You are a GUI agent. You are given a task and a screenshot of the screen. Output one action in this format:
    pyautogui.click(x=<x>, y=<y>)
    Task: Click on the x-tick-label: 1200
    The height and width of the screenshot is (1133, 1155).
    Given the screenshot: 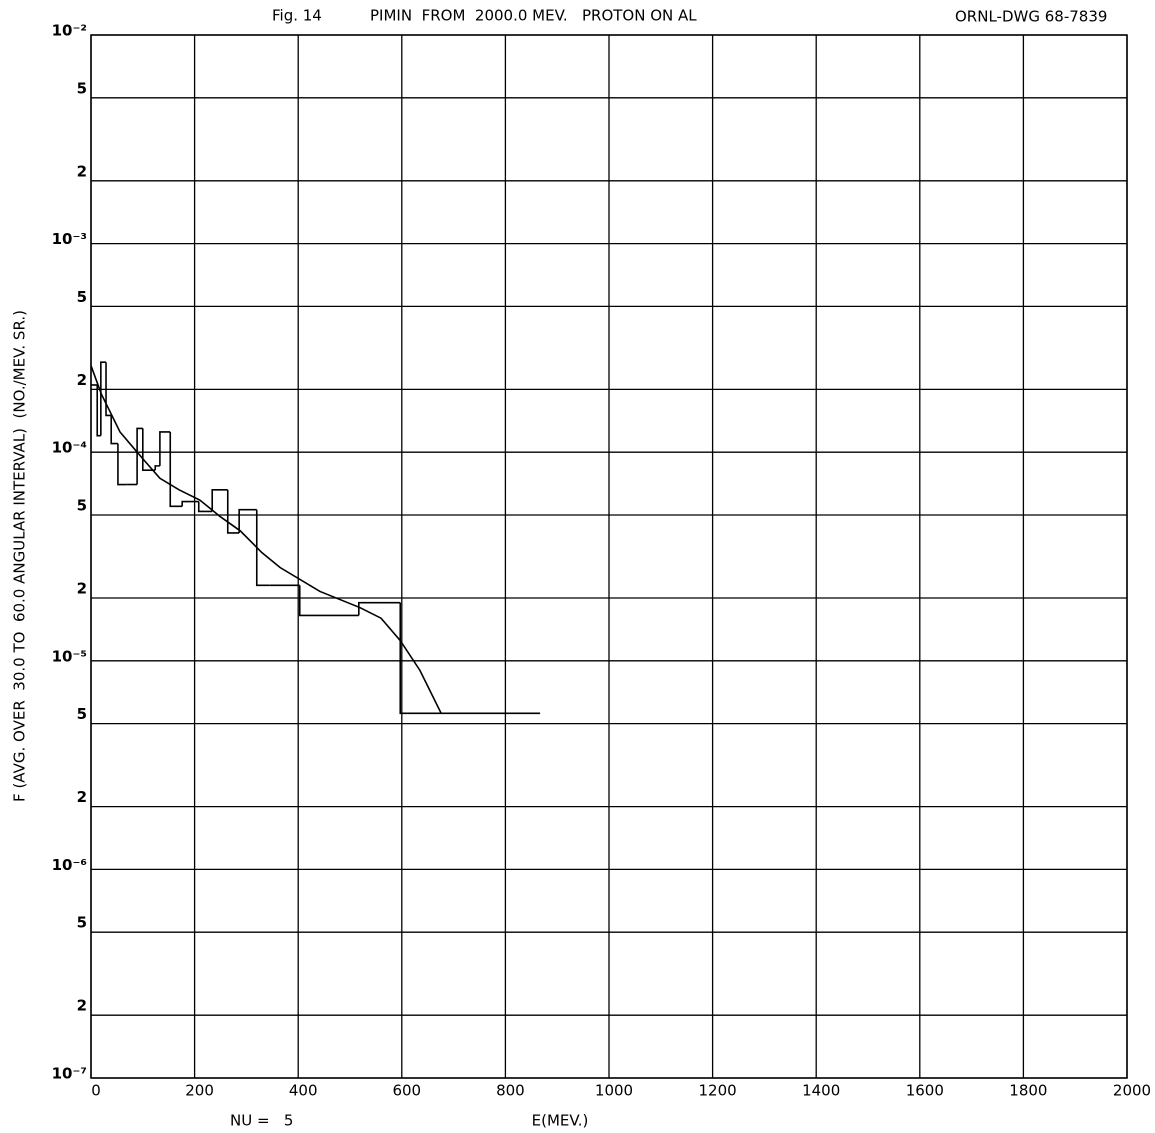 What is the action you would take?
    pyautogui.click(x=718, y=1091)
    